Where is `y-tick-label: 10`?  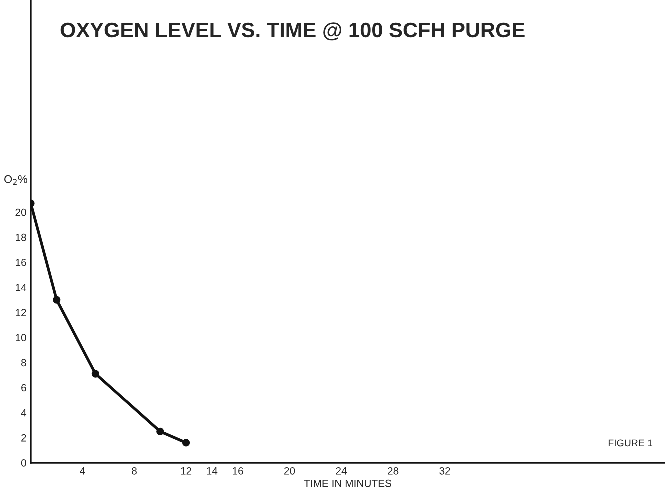
y-tick-label: 10 is located at coordinates (21, 338).